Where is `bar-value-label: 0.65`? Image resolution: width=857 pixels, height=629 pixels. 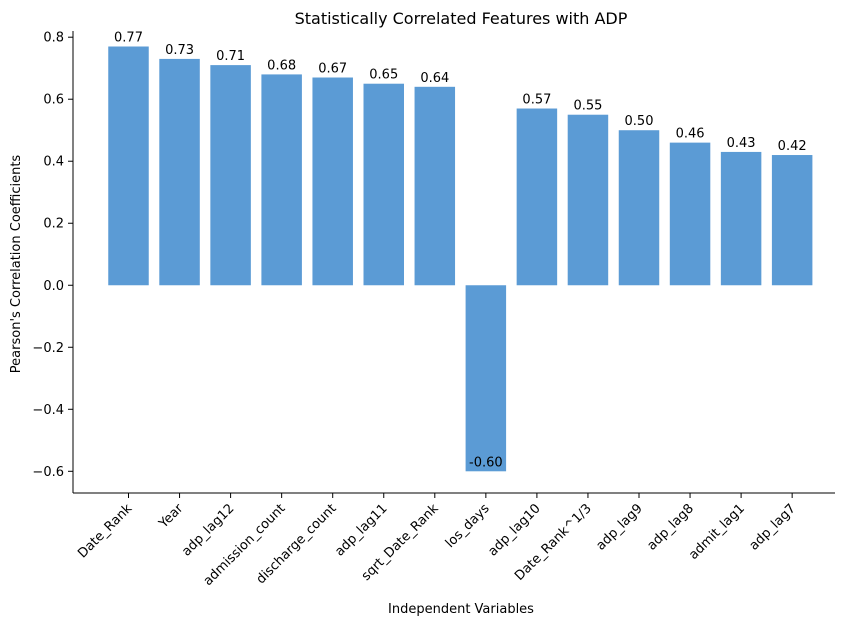
bar-value-label: 0.65 is located at coordinates (383, 75).